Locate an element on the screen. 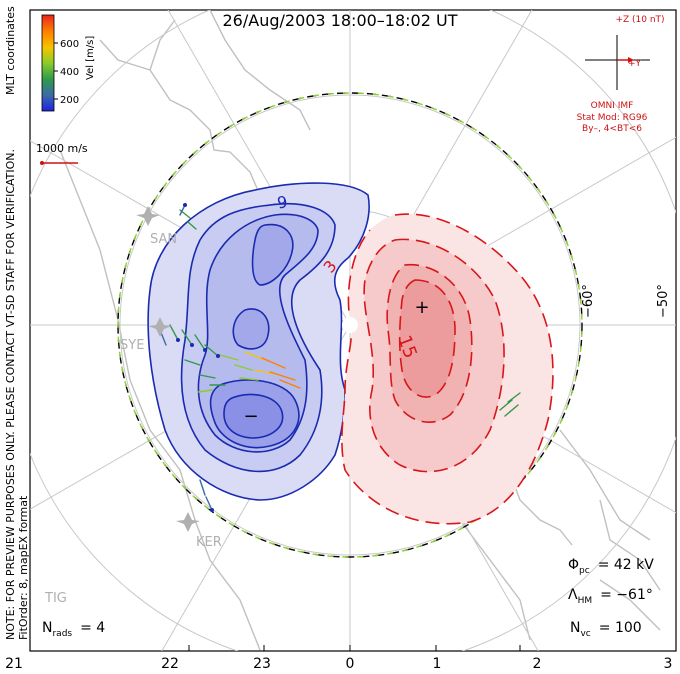 Image resolution: width=680 pixels, height=674 pixels. map-title: 26/Aug/2003 18:00–18:02 UT is located at coordinates (340, 20).